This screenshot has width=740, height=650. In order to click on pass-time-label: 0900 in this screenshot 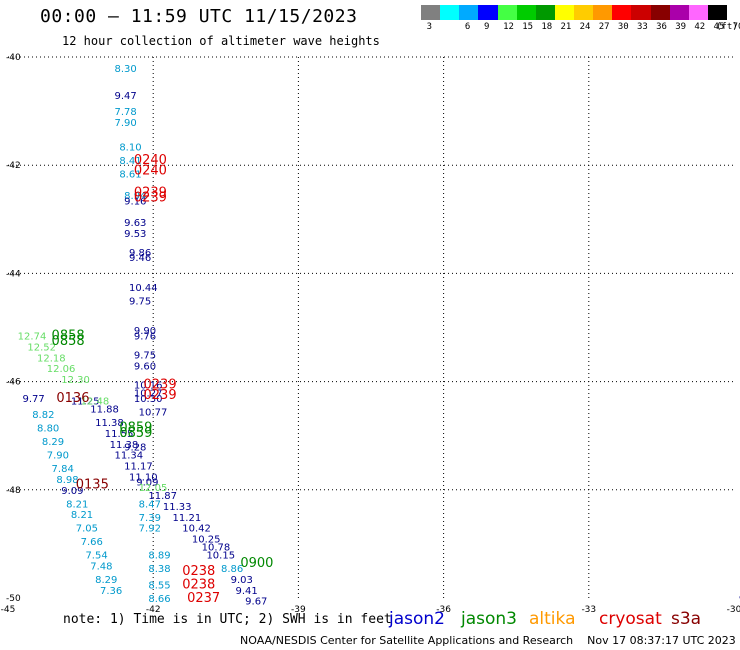, I will do `click(256, 563)`.